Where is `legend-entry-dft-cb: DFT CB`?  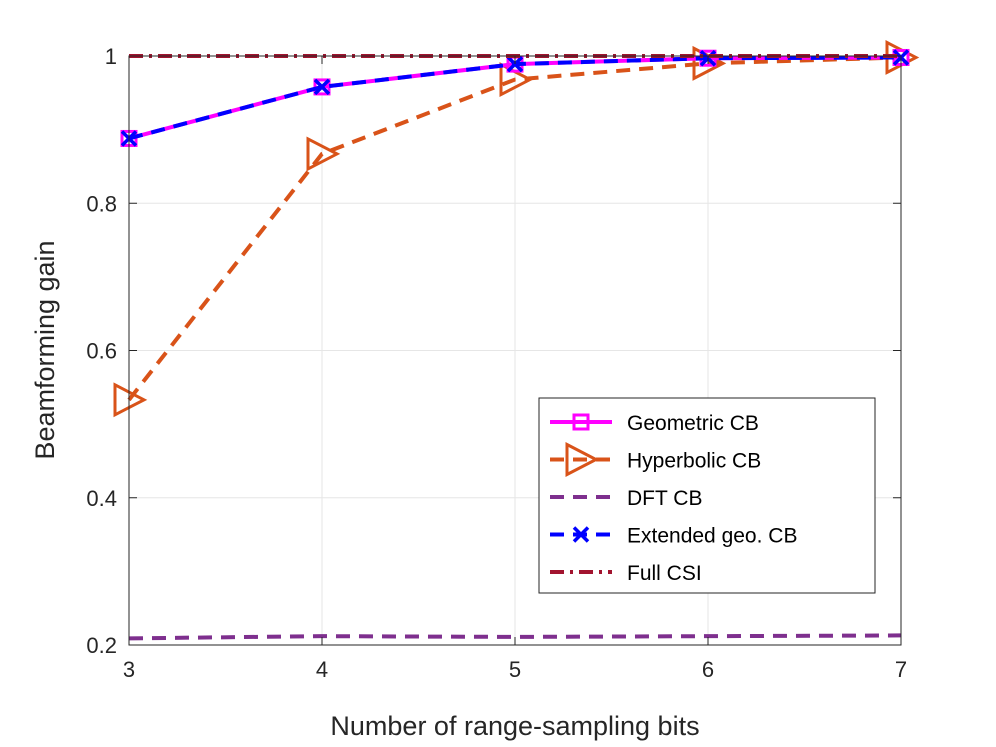 legend-entry-dft-cb: DFT CB is located at coordinates (626, 498).